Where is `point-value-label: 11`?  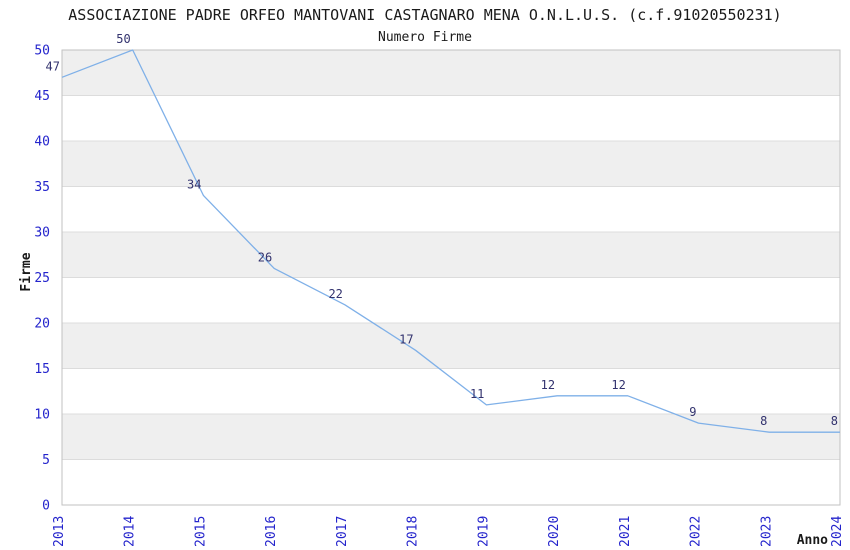 point-value-label: 11 is located at coordinates (477, 394).